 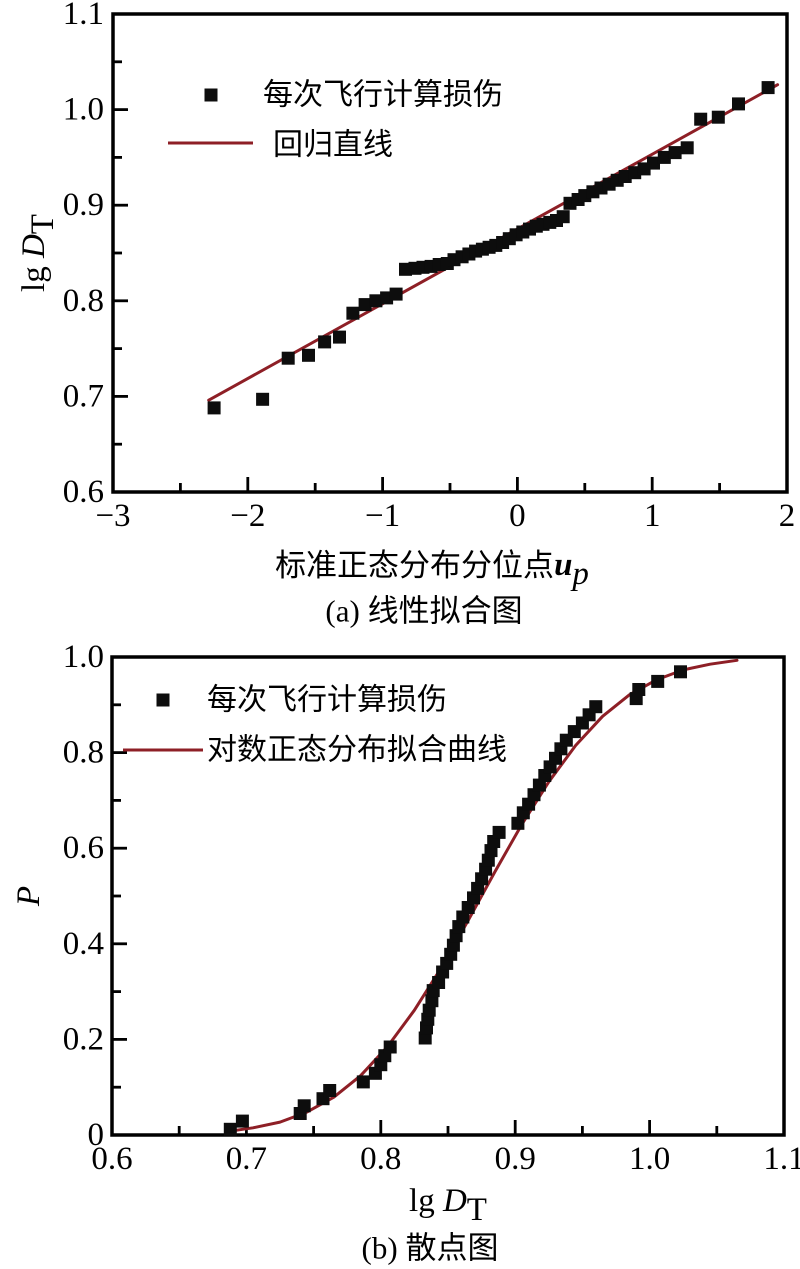 What do you see at coordinates (34, 246) in the screenshot?
I see `y-axis-label-part: D` at bounding box center [34, 246].